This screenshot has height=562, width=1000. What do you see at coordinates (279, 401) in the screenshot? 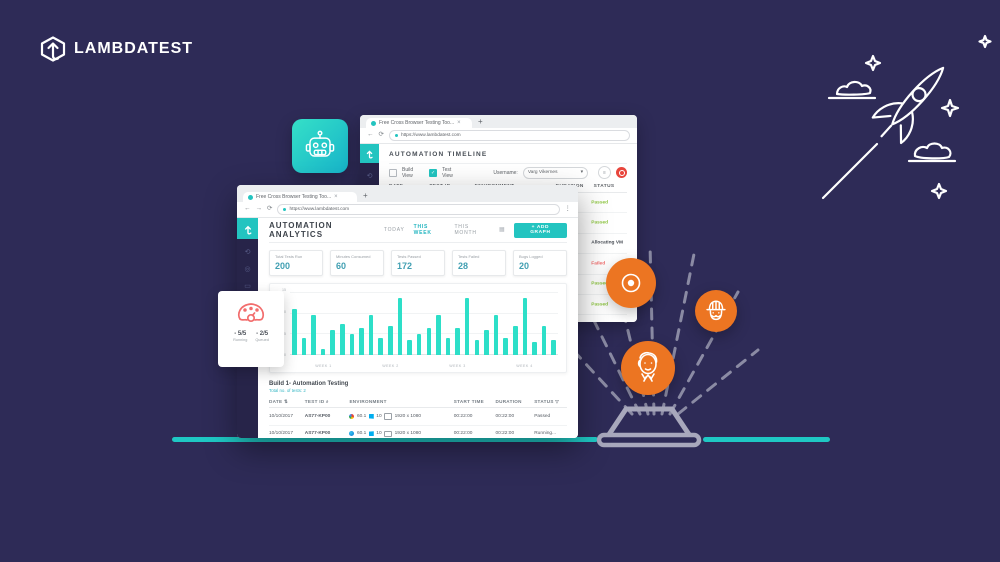
I see `col-date: DATE ⇅` at bounding box center [279, 401].